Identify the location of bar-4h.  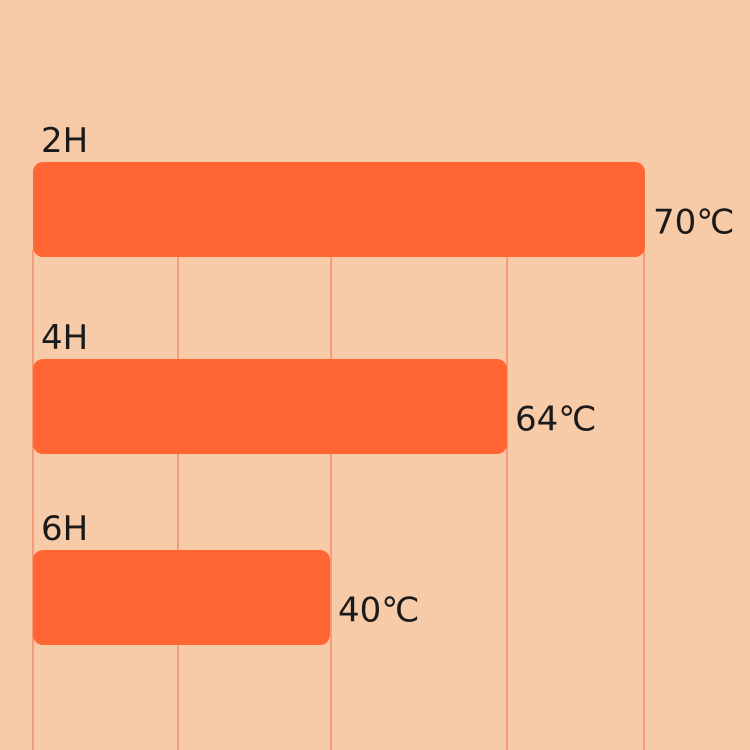
(270, 406).